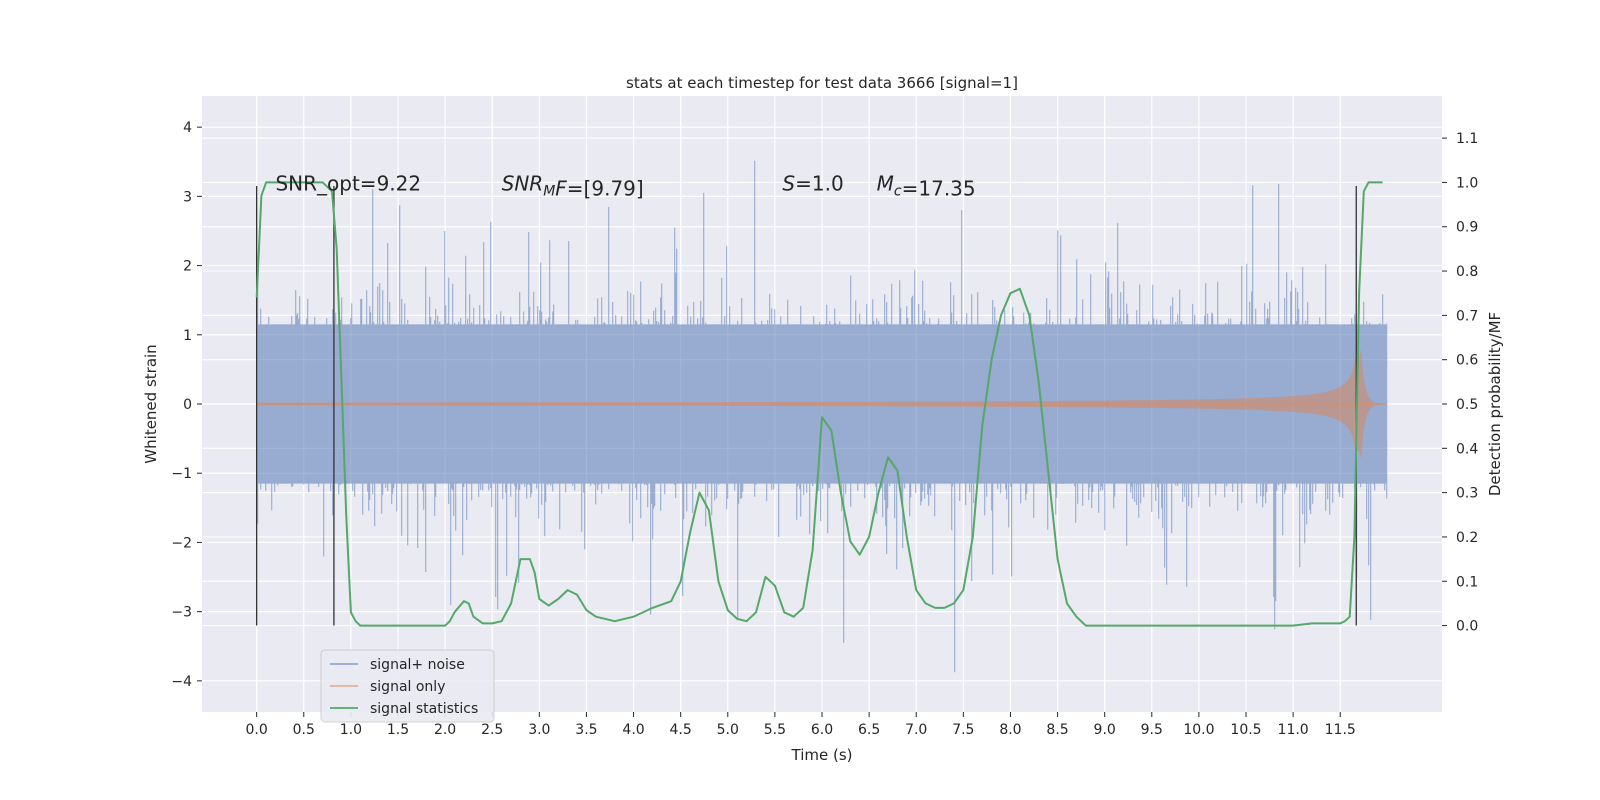 The width and height of the screenshot is (1600, 800). Describe the element at coordinates (822, 755) in the screenshot. I see `x-axis-label: Time (s)` at that location.